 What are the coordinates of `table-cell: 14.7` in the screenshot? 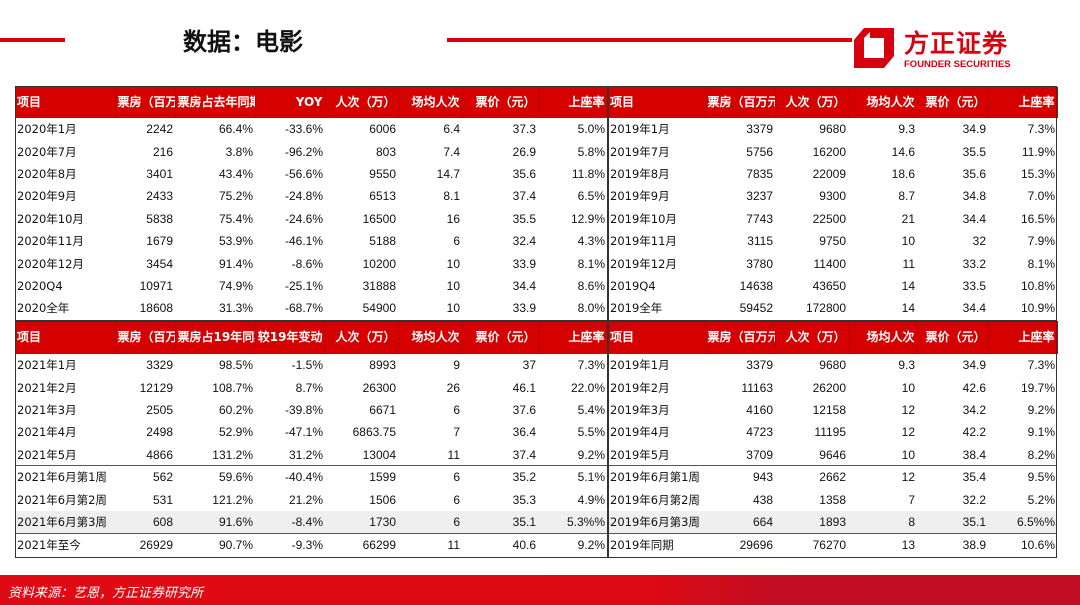 It's located at (448, 173).